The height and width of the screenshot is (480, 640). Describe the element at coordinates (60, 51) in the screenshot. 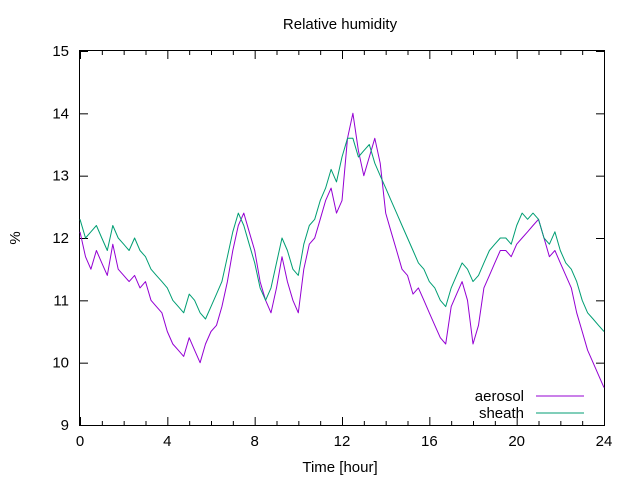

I see `y-tick-label-6: 15` at that location.